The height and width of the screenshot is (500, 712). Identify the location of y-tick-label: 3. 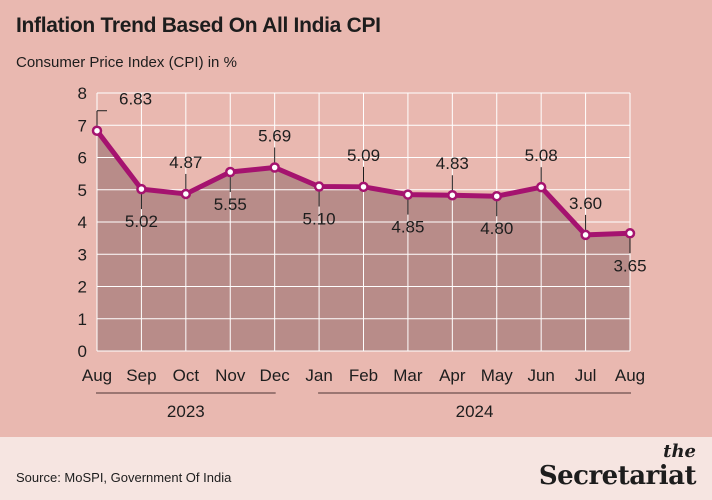
(82, 254).